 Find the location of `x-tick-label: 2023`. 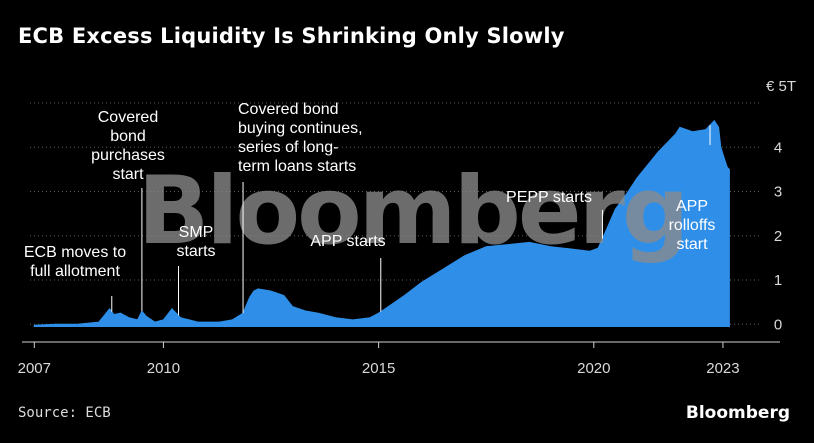

x-tick-label: 2023 is located at coordinates (722, 368).